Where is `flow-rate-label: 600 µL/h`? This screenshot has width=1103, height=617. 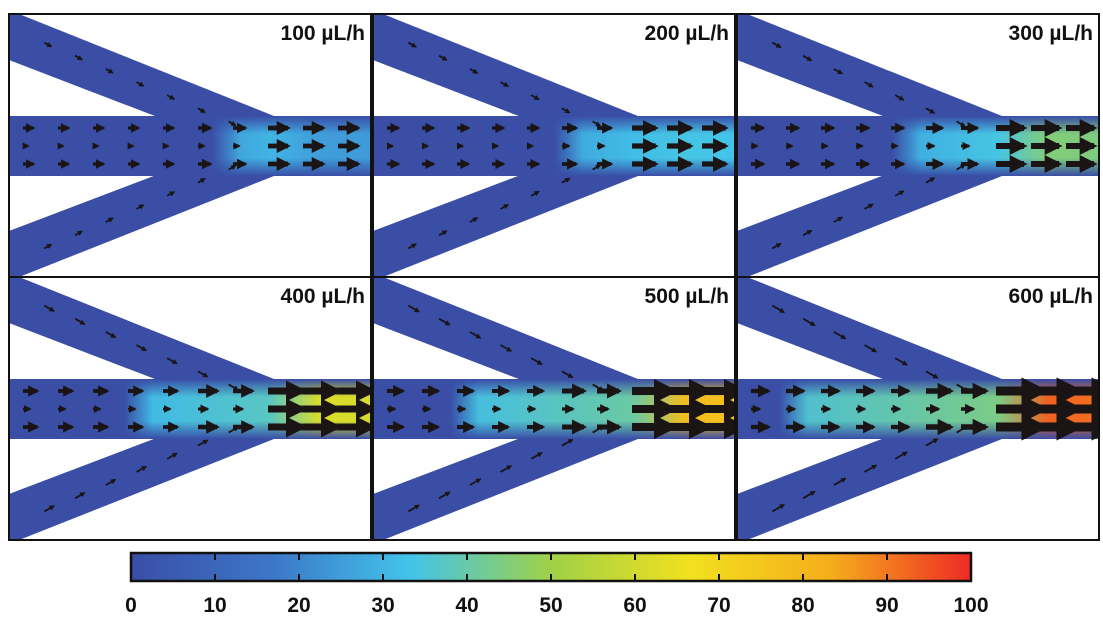 flow-rate-label: 600 µL/h is located at coordinates (1051, 296).